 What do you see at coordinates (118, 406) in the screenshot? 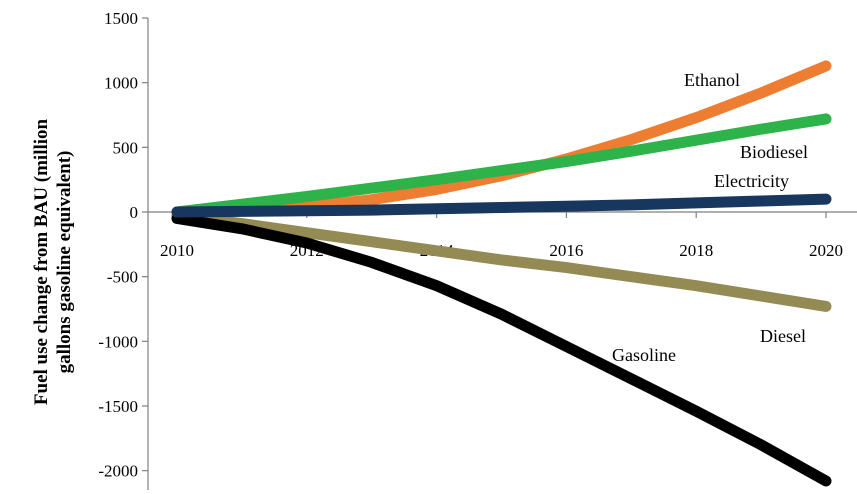
I see `y-tick-label: -1500` at bounding box center [118, 406].